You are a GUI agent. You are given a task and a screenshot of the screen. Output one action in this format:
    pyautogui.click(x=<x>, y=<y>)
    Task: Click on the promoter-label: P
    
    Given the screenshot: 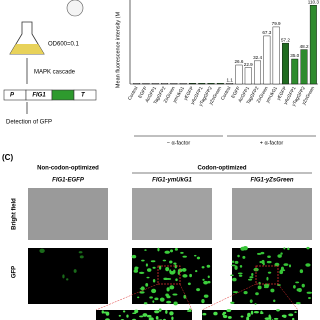 What is the action you would take?
    pyautogui.click(x=12, y=96)
    